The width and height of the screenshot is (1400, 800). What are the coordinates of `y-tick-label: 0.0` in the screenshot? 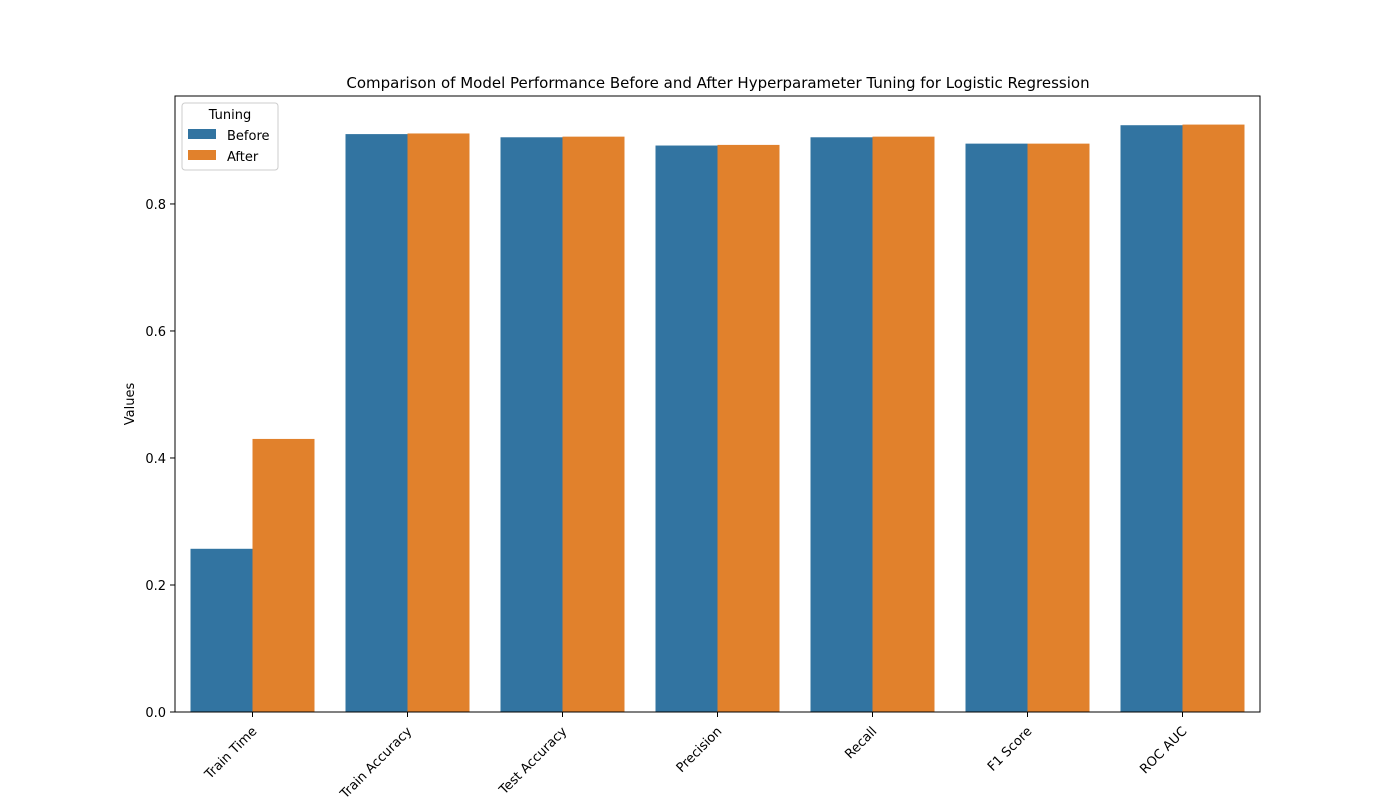 It's located at (155, 713).